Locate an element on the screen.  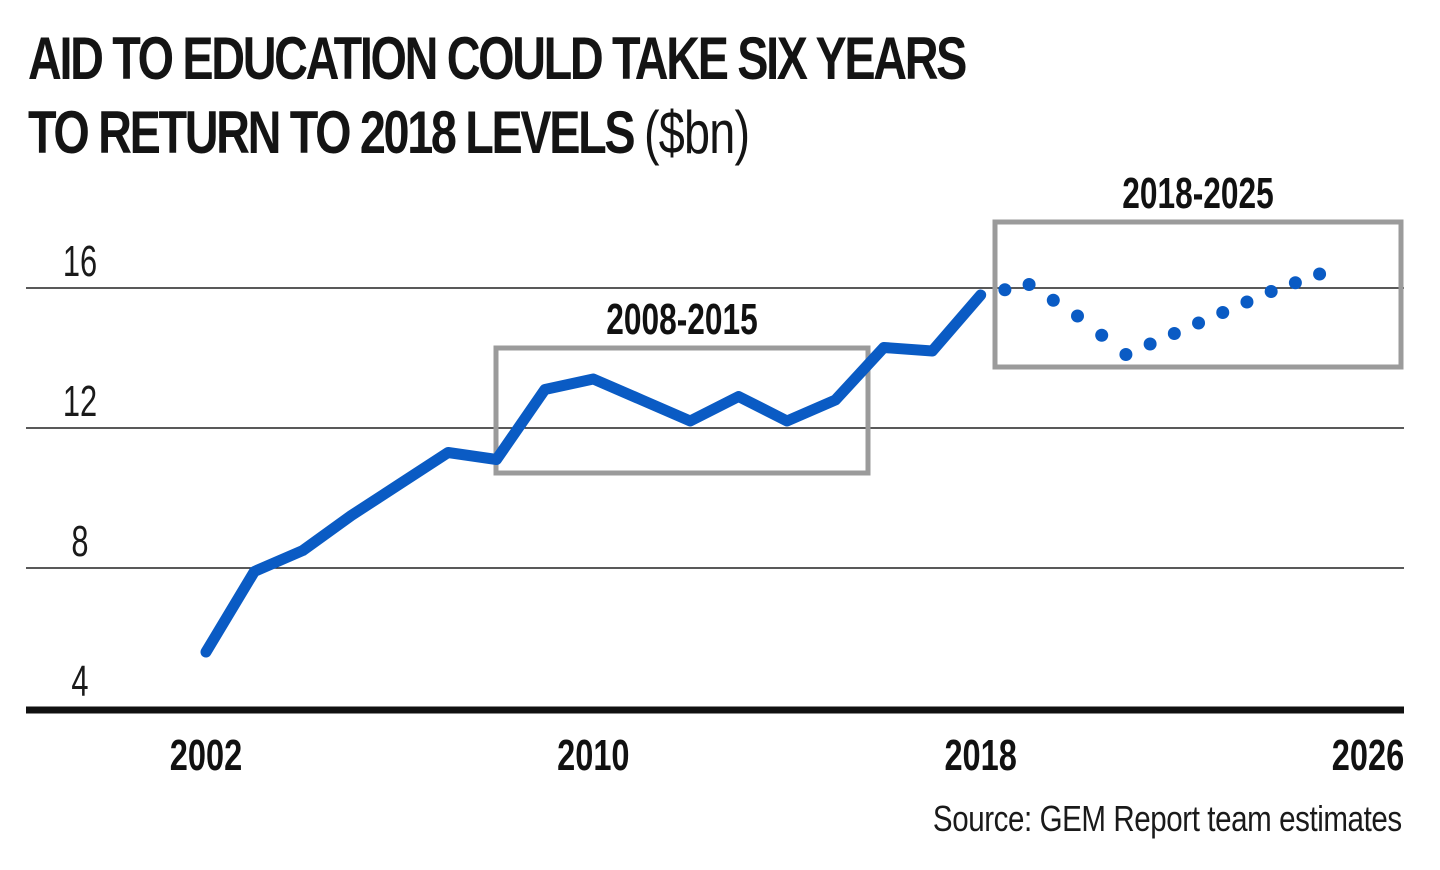
y-tick-label-8: 8 is located at coordinates (79, 542).